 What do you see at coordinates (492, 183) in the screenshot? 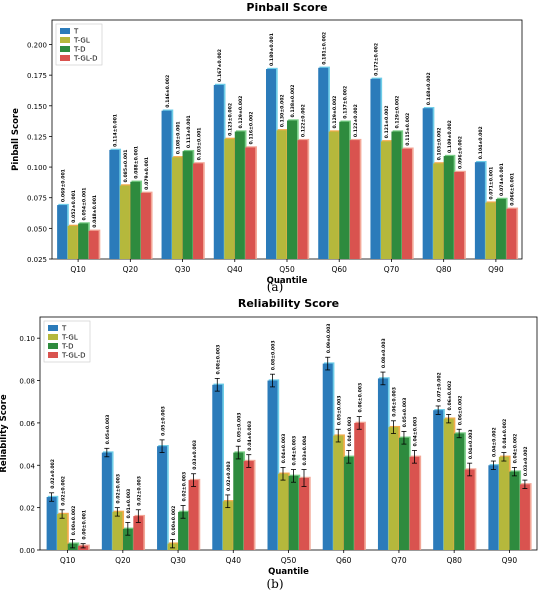
I see `data-label: 0.071±0.001` at bounding box center [492, 183].